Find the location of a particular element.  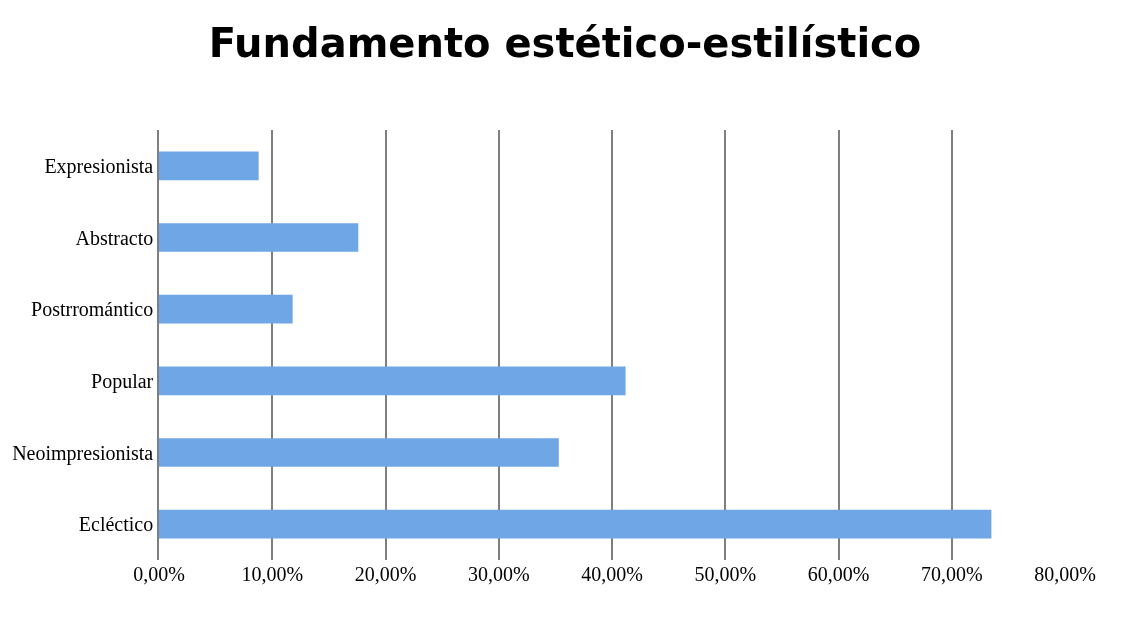

x-tick-label: 50,00% is located at coordinates (725, 574).